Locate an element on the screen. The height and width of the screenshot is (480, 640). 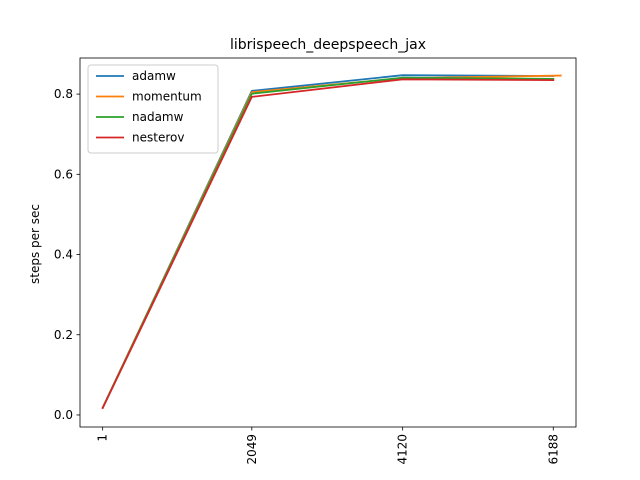
x-tick-label: 6188 is located at coordinates (553, 449).